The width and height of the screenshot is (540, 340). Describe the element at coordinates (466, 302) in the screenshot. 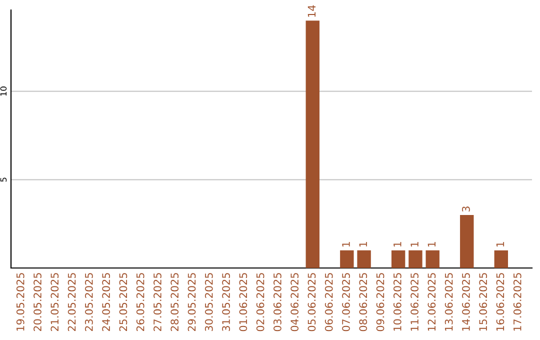

I see `x-tick-label: 14.06.2025` at that location.